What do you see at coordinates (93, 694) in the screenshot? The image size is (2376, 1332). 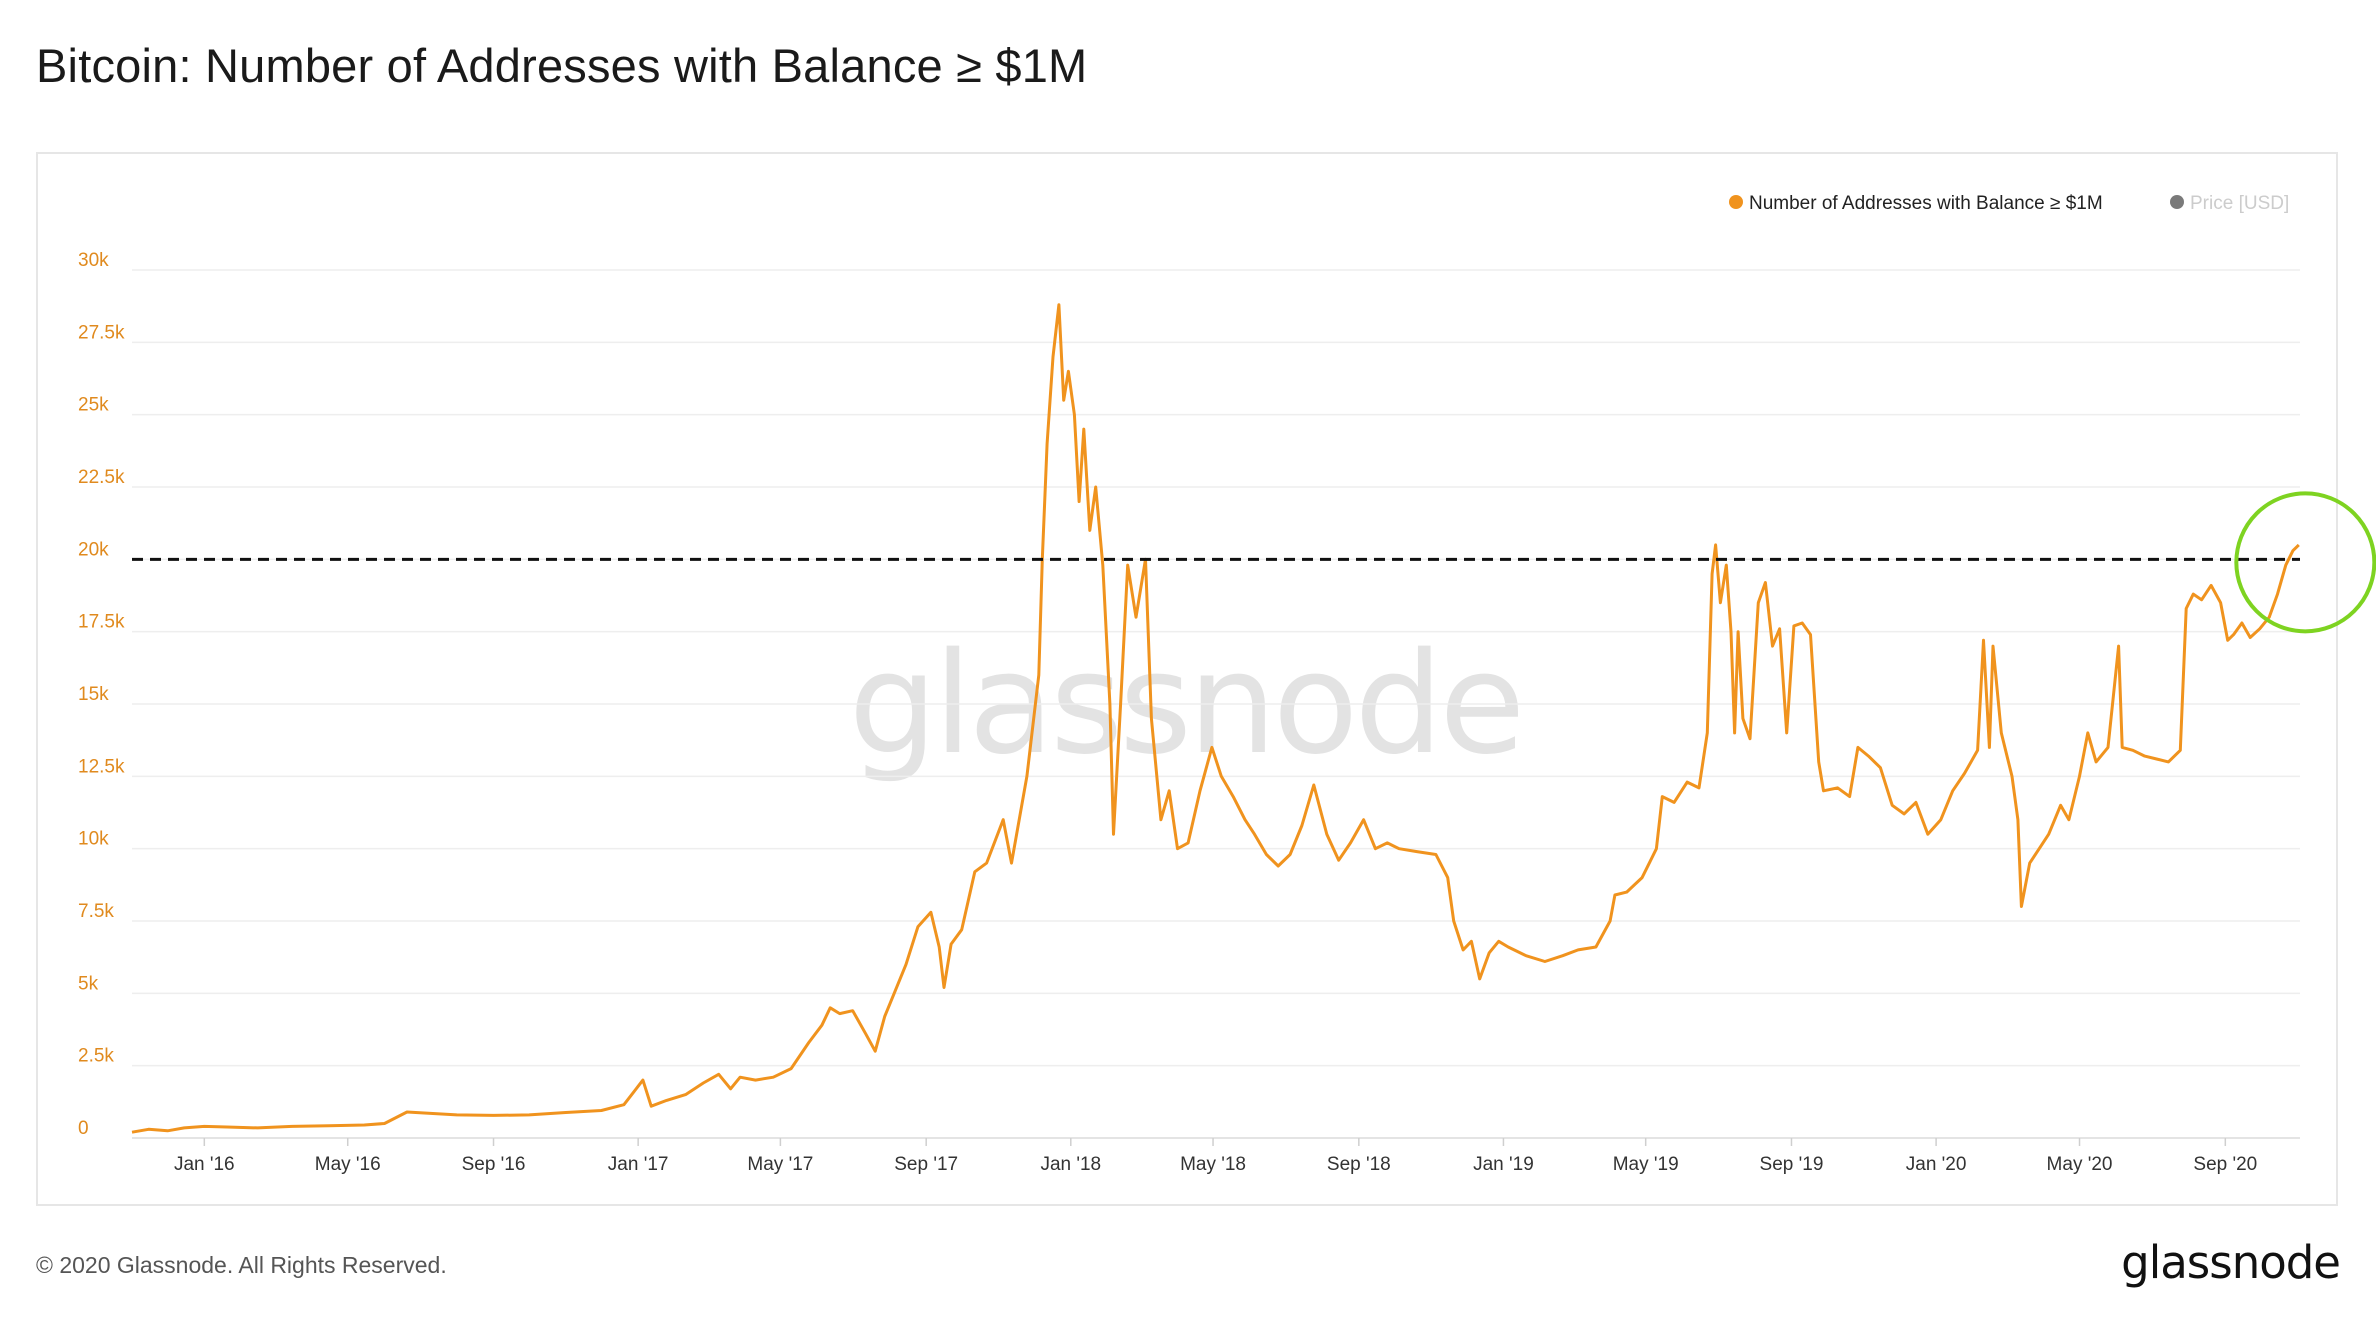 I see `y-tick-label: 15k` at bounding box center [93, 694].